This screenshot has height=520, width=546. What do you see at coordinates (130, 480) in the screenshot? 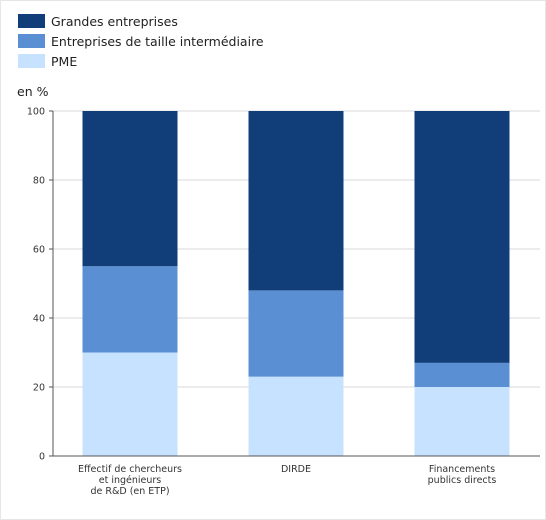
I see `x-category-label: et ingénieurs` at bounding box center [130, 480].